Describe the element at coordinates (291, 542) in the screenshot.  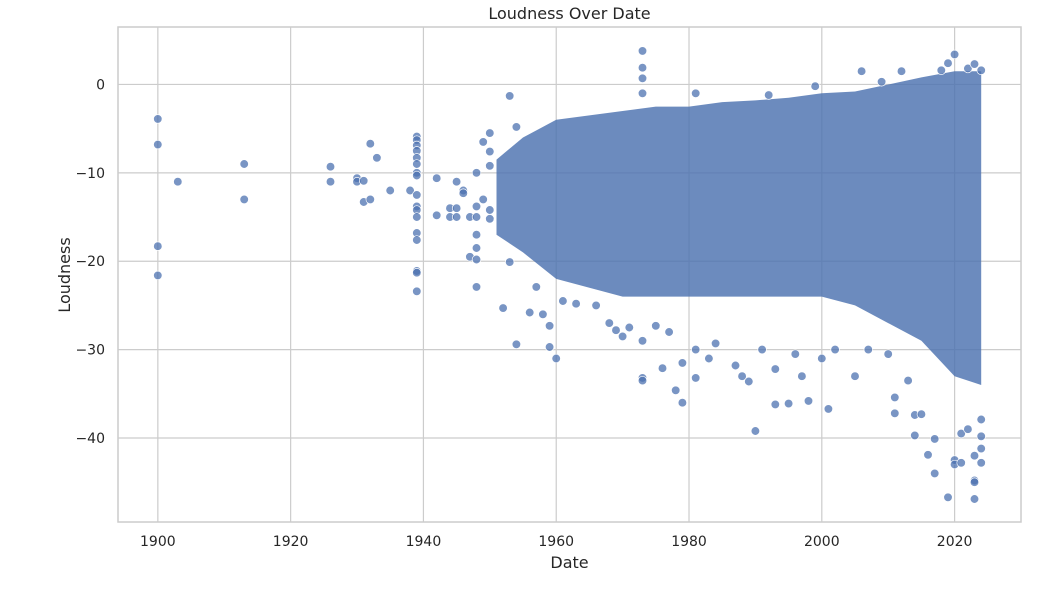
I see `x-tick-label: 1920` at that location.